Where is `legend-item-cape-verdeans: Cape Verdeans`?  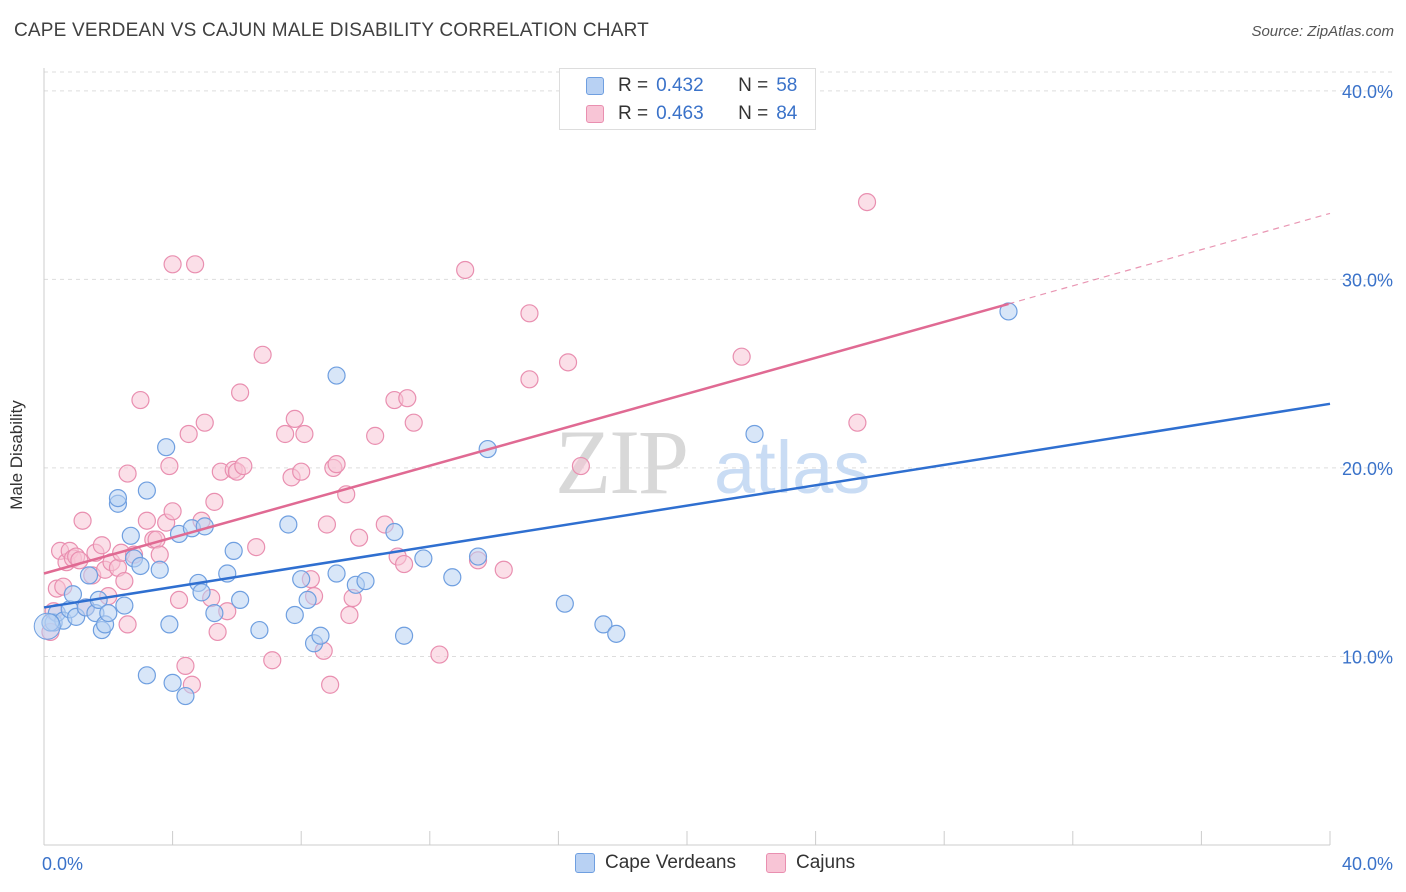
legend-item-cape-verdeans: Cape Verdeans is located at coordinates (655, 863).